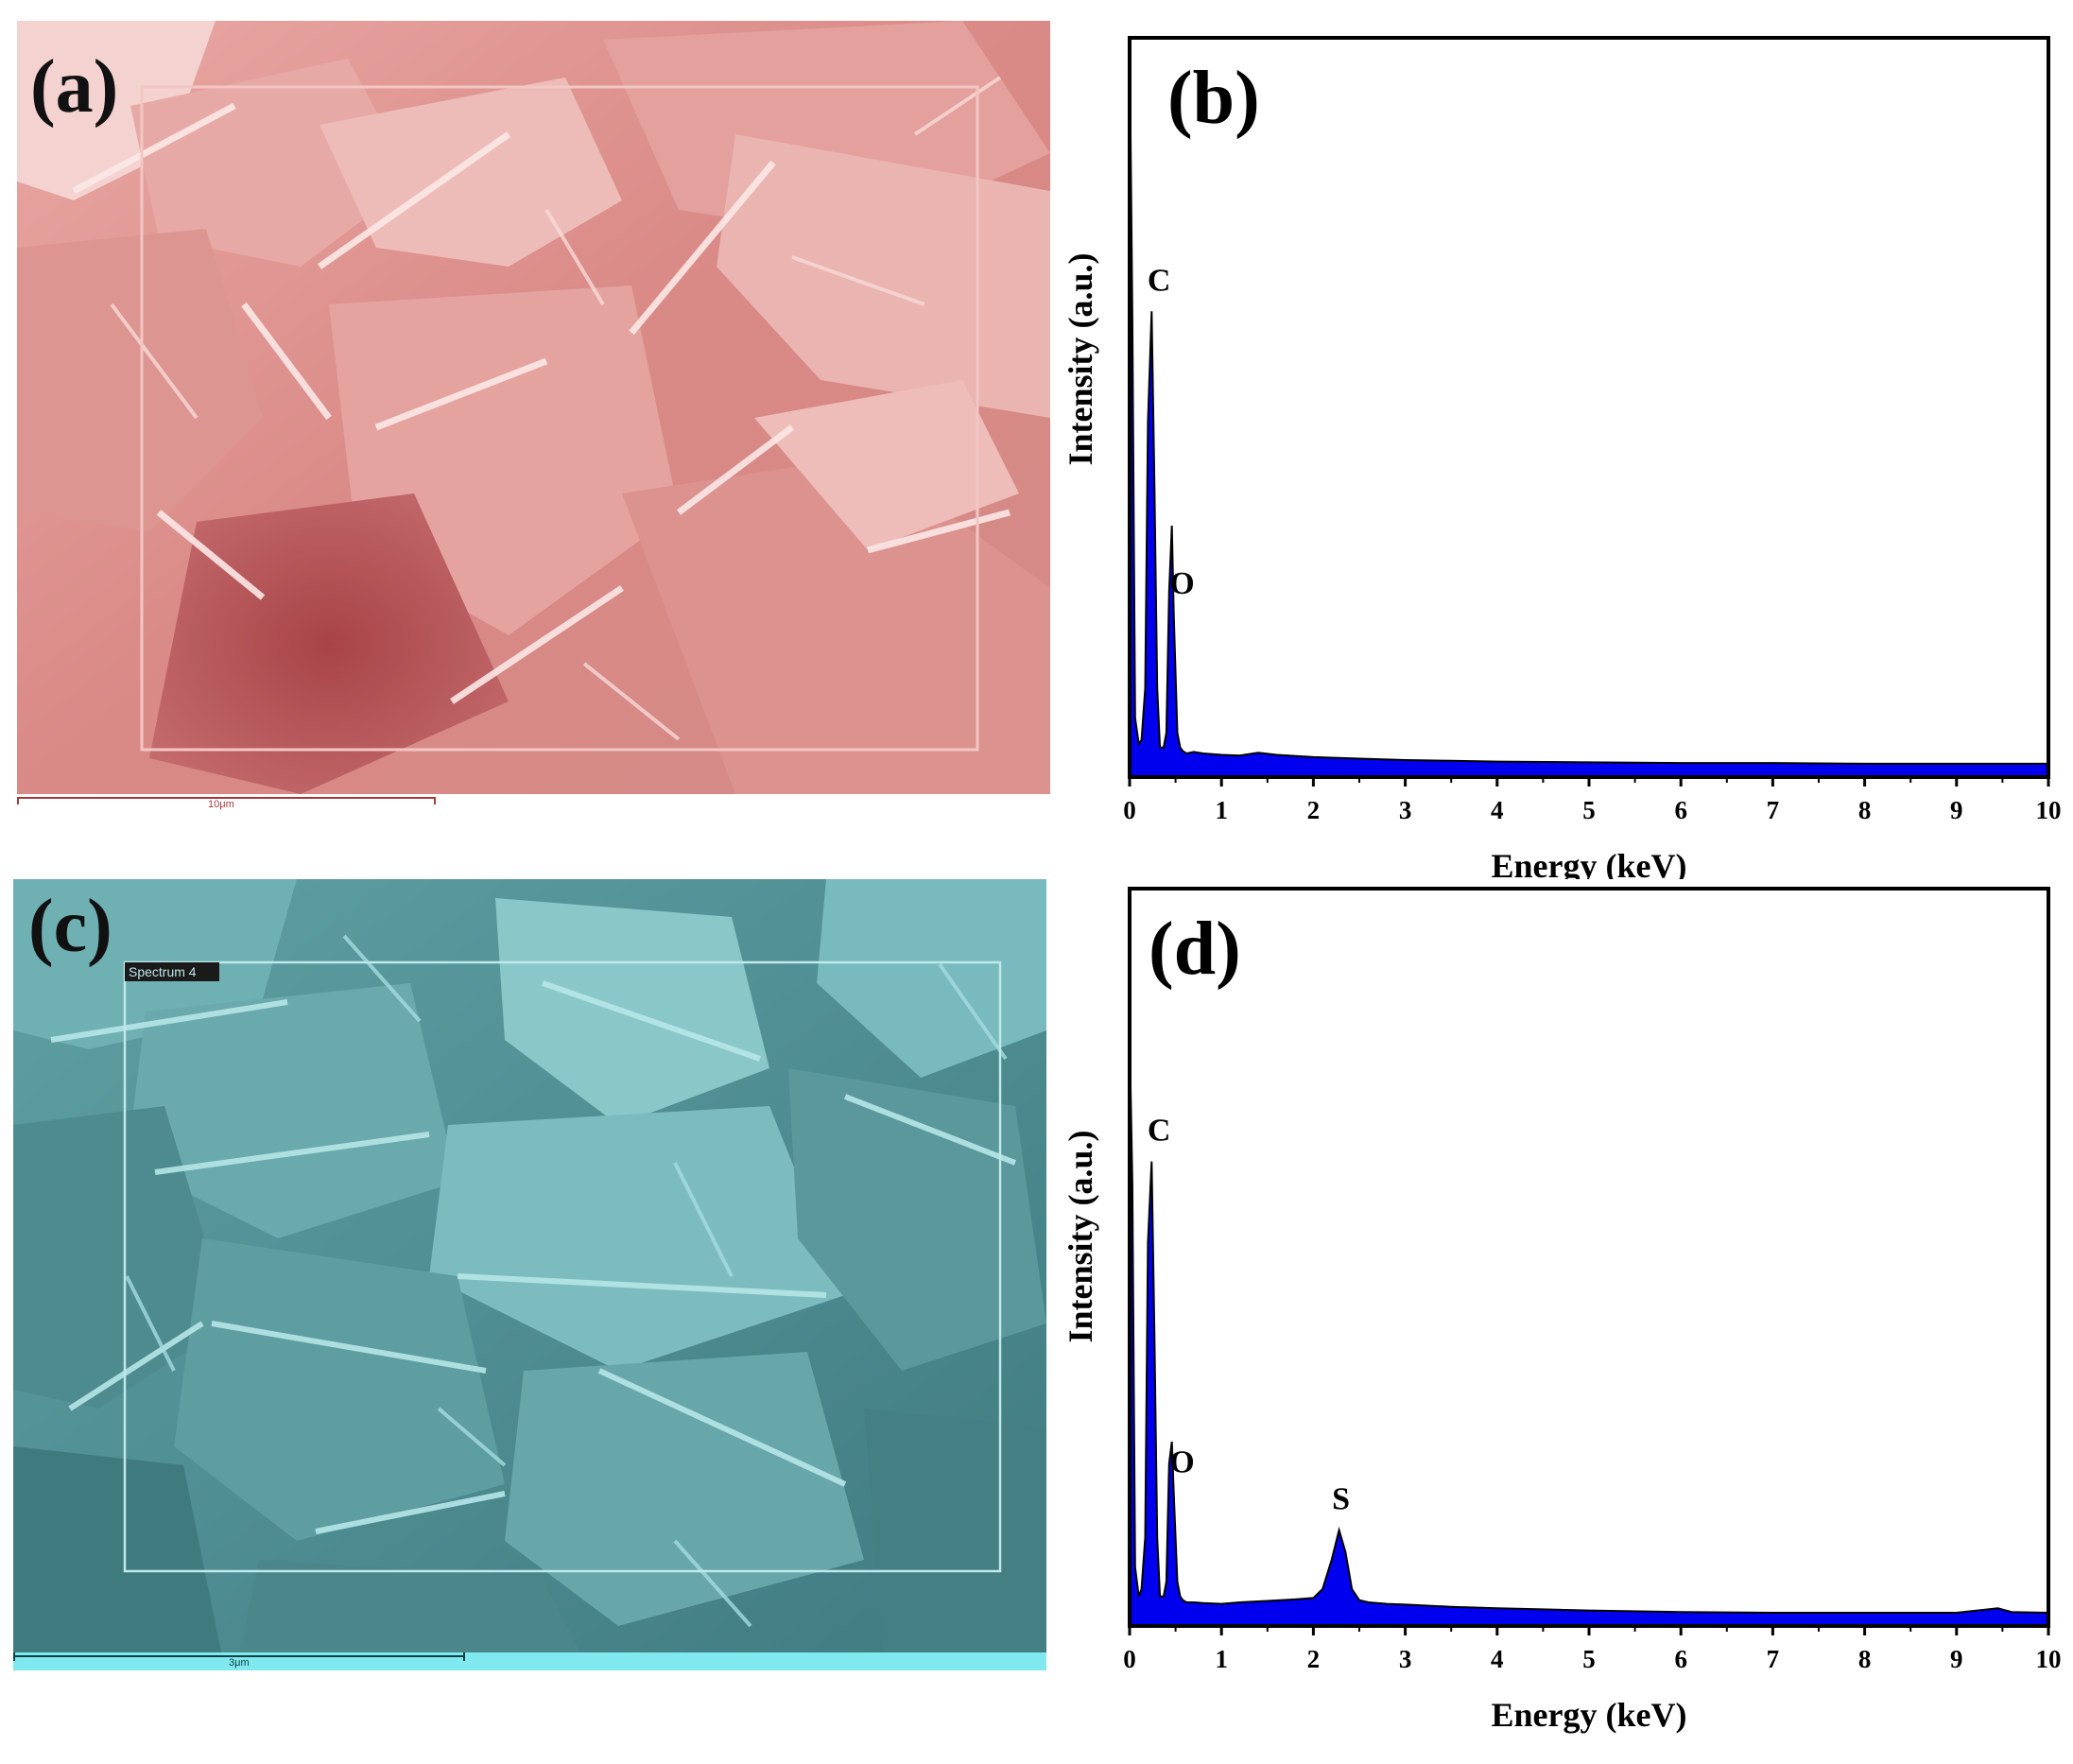  What do you see at coordinates (14, 1656) in the screenshot?
I see `scale-bar-c-tick-left` at bounding box center [14, 1656].